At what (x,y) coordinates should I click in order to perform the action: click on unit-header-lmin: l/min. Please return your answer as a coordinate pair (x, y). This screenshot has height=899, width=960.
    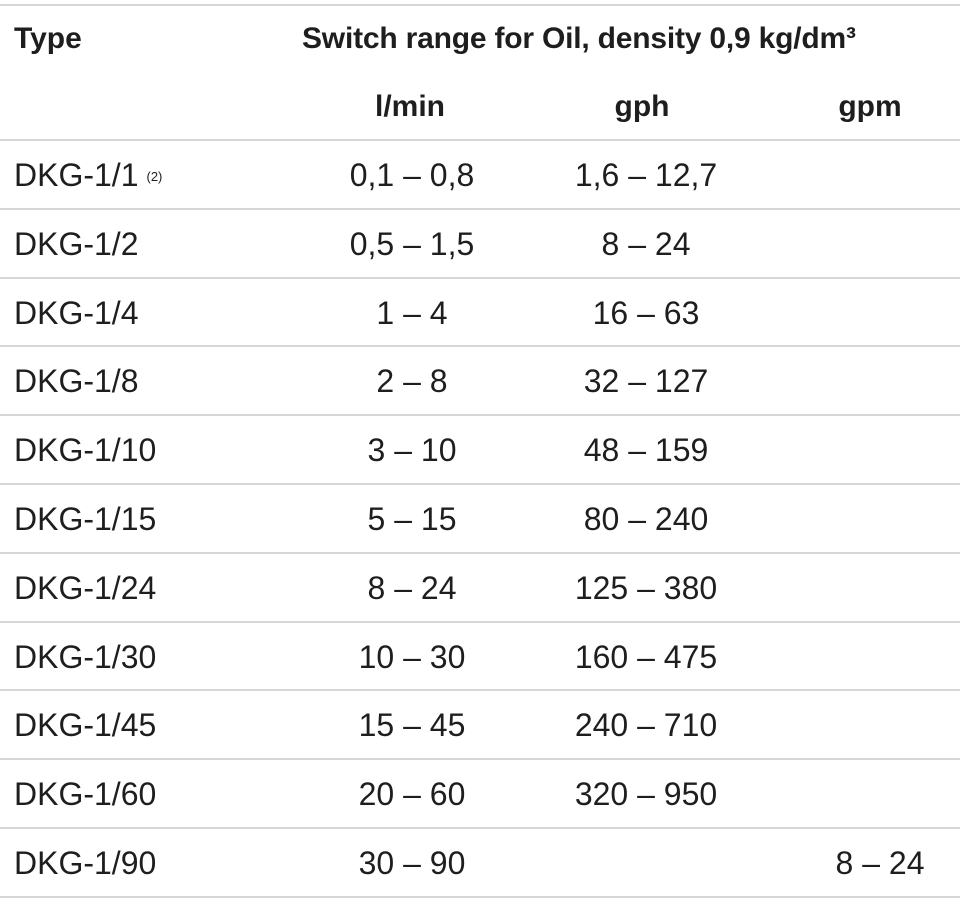
    Looking at the image, I should click on (409, 106).